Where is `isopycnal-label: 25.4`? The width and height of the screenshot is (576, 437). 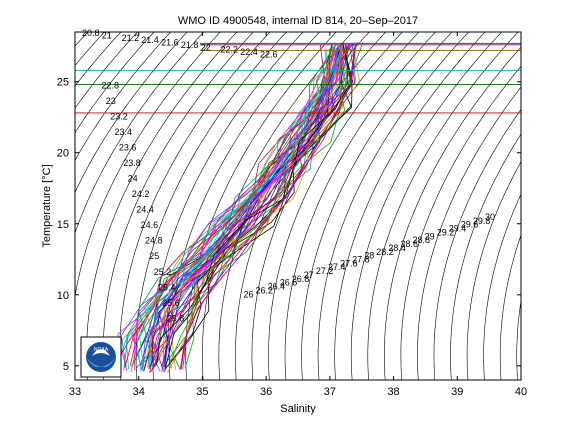 isopycnal-label: 25.4 is located at coordinates (167, 287).